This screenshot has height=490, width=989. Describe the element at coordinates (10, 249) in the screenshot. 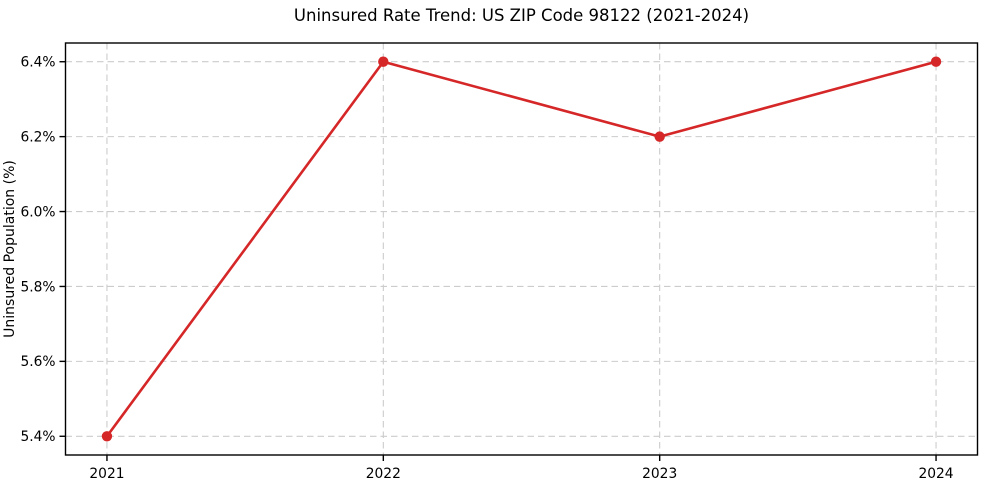

I see `y-axis-label: Uninsured Population (%)` at that location.